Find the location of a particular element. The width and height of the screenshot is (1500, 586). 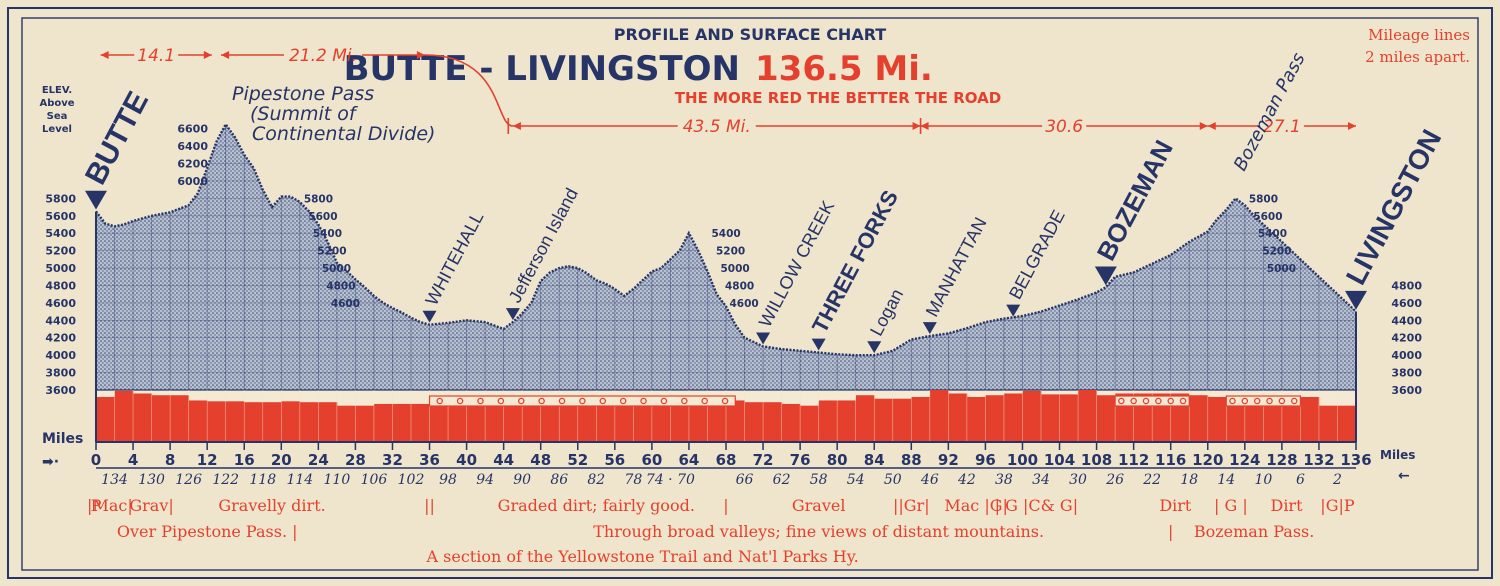

y-tick-label: 3600 is located at coordinates (60, 390).